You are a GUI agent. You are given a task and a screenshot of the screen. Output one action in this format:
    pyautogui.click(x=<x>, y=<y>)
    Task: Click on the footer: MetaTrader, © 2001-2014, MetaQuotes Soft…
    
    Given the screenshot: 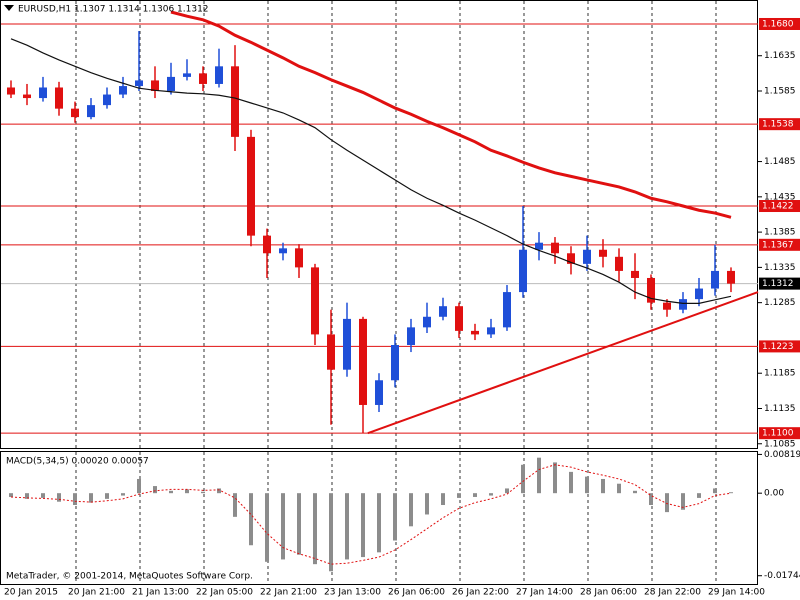 What is the action you would take?
    pyautogui.click(x=129, y=577)
    